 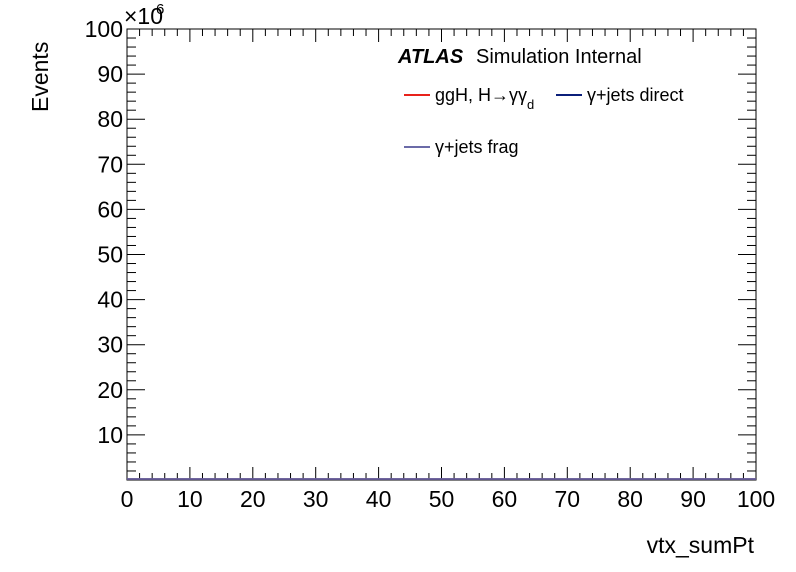 I want to click on atlas-label: ATLAS, so click(x=430, y=57).